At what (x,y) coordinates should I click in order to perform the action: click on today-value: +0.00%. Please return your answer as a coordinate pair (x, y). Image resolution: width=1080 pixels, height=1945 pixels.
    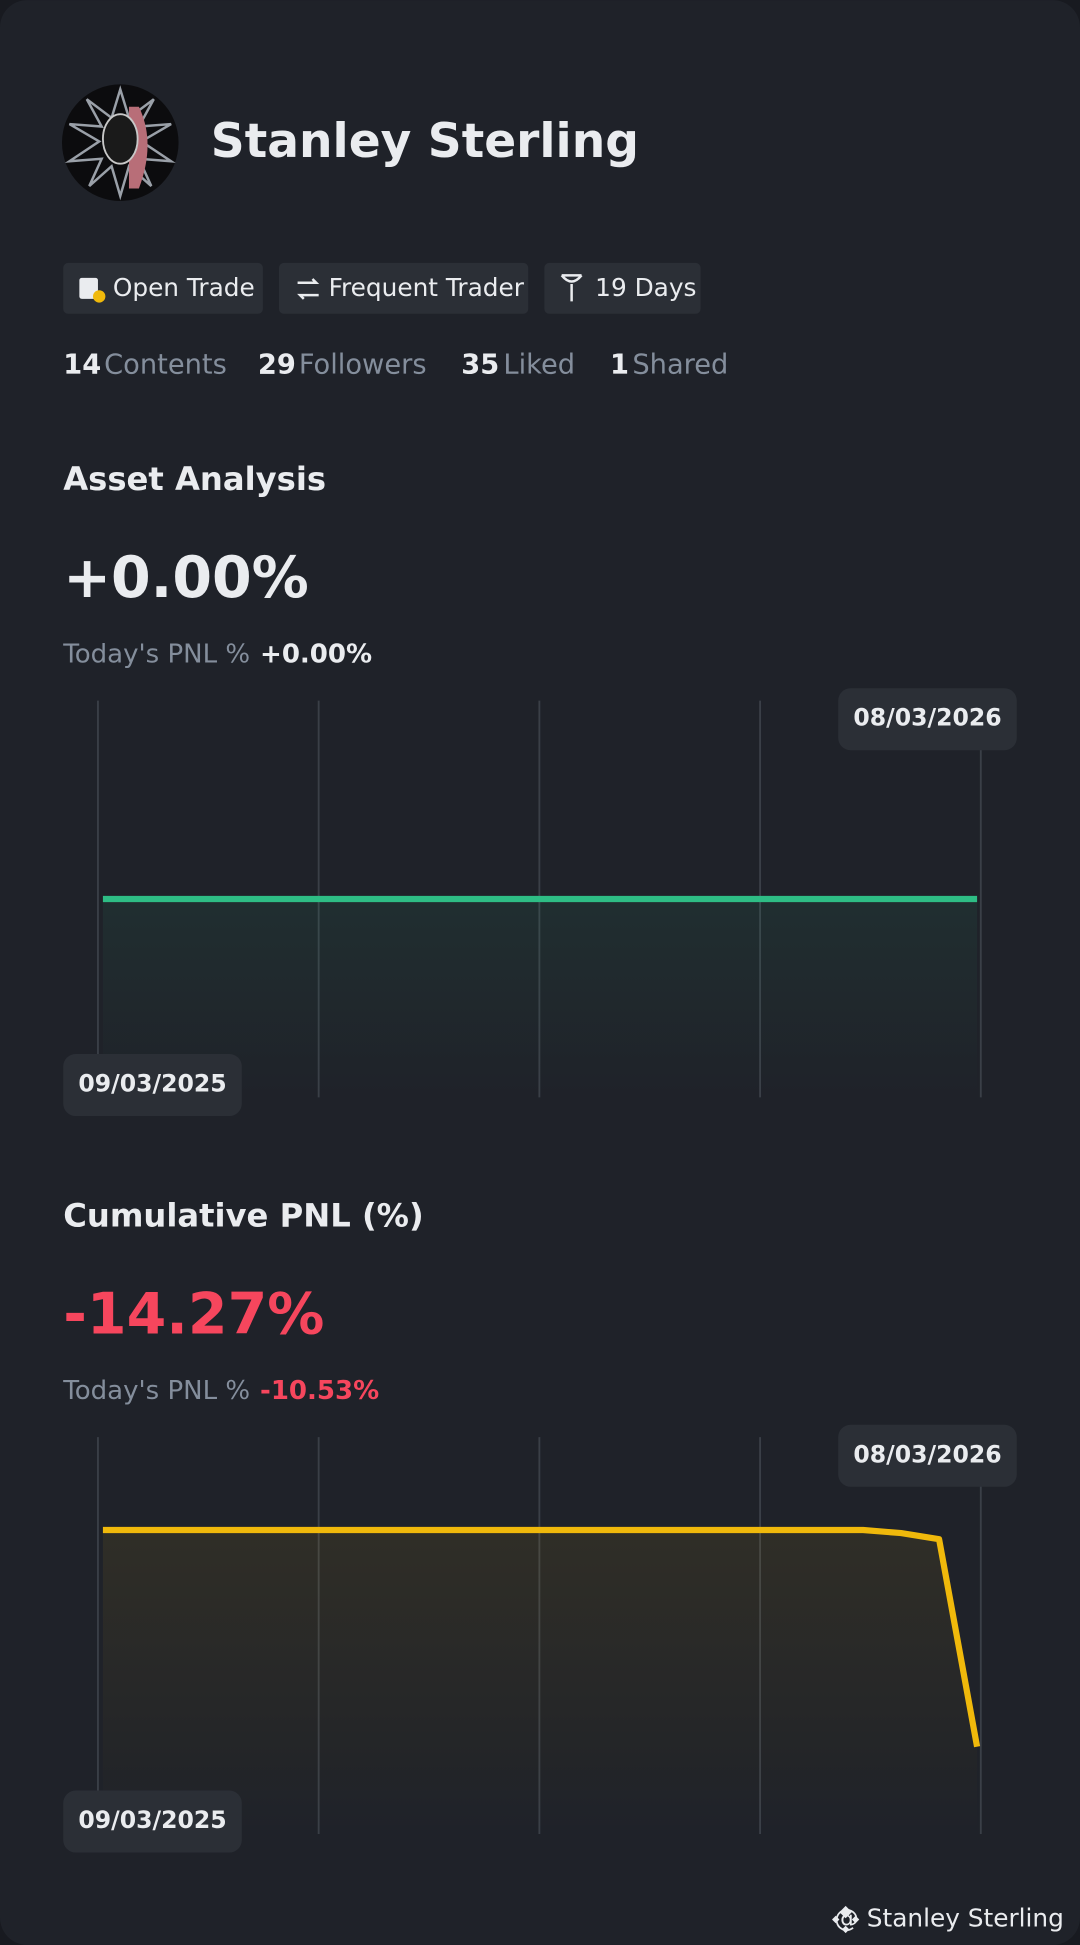
    Looking at the image, I should click on (316, 654).